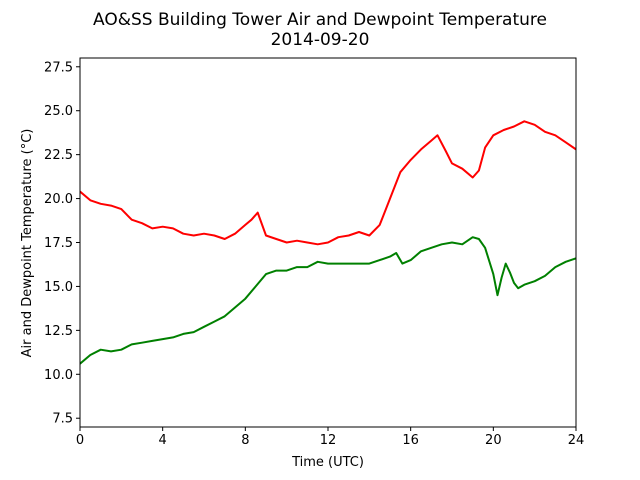 Image resolution: width=640 pixels, height=480 pixels. What do you see at coordinates (58, 67) in the screenshot?
I see `y-tick-label: 27.5` at bounding box center [58, 67].